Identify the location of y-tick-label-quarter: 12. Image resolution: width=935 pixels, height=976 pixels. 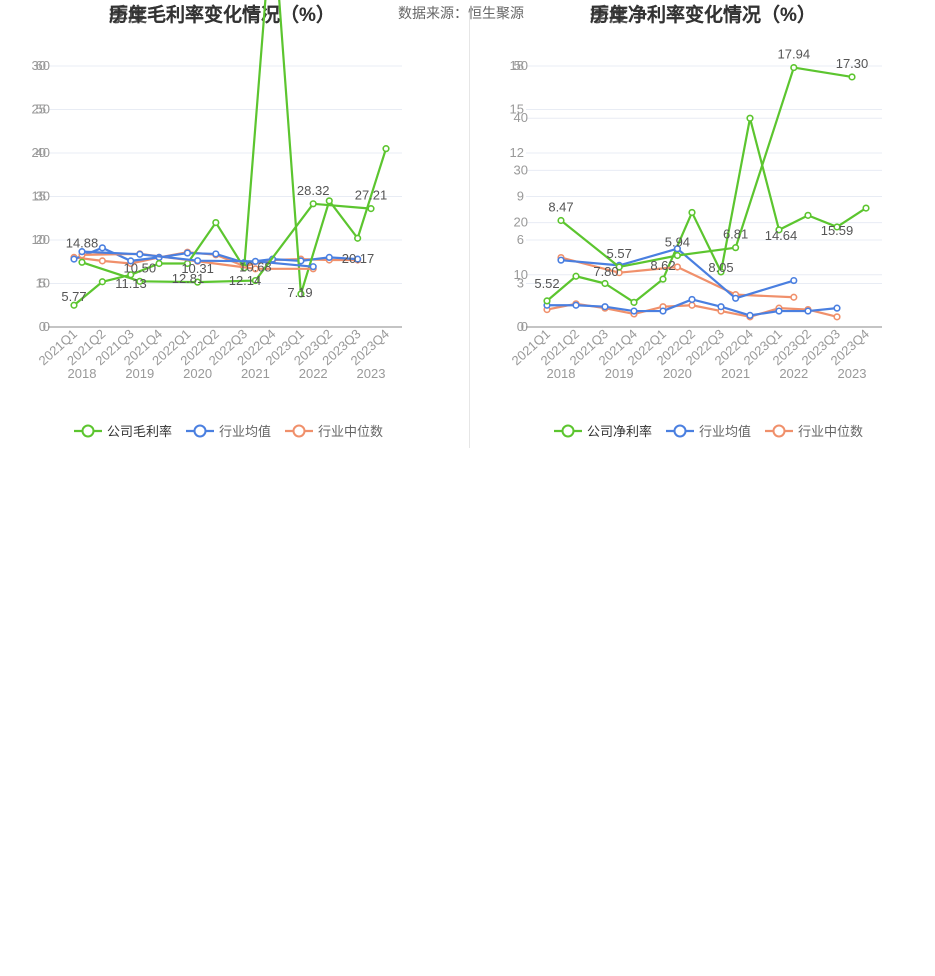
(517, 152).